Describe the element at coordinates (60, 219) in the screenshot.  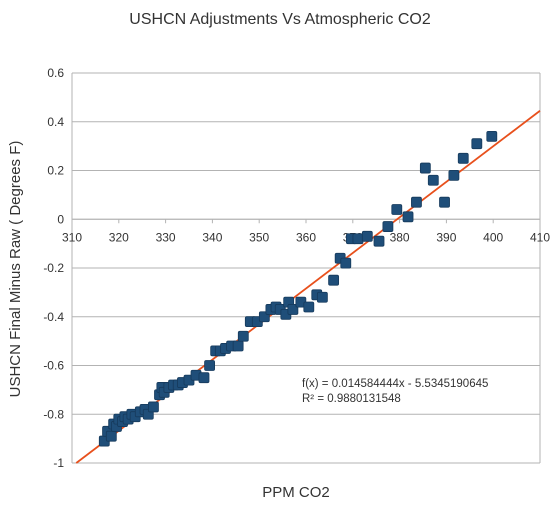
I see `y-tick-label: 0` at that location.